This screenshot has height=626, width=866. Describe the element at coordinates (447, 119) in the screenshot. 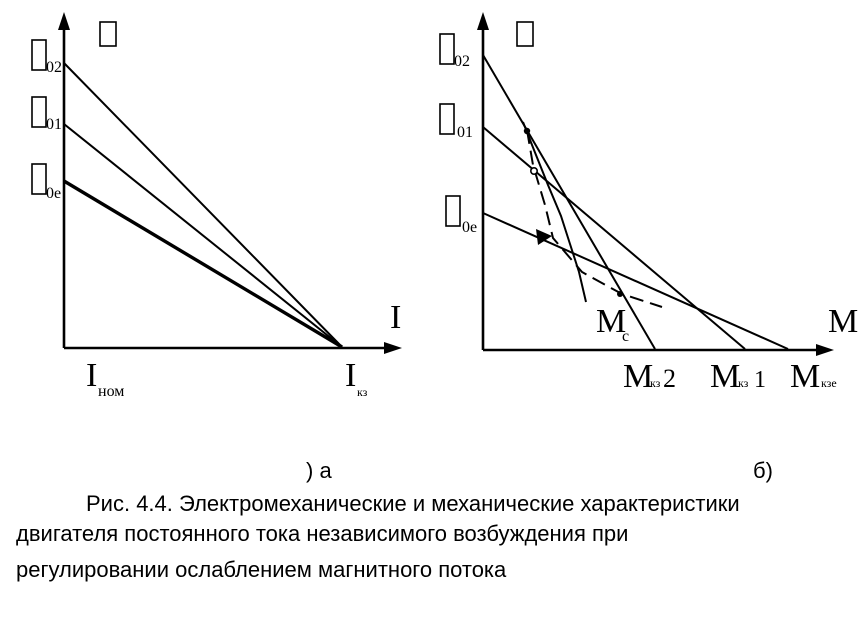

I see `right-y-marker-01-glyph` at that location.